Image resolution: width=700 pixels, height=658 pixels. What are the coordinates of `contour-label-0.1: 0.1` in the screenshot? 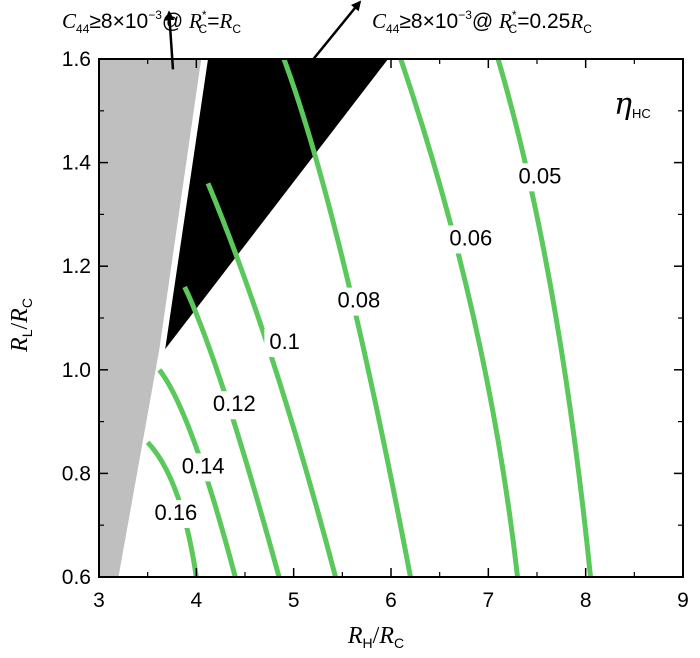 It's located at (284, 341).